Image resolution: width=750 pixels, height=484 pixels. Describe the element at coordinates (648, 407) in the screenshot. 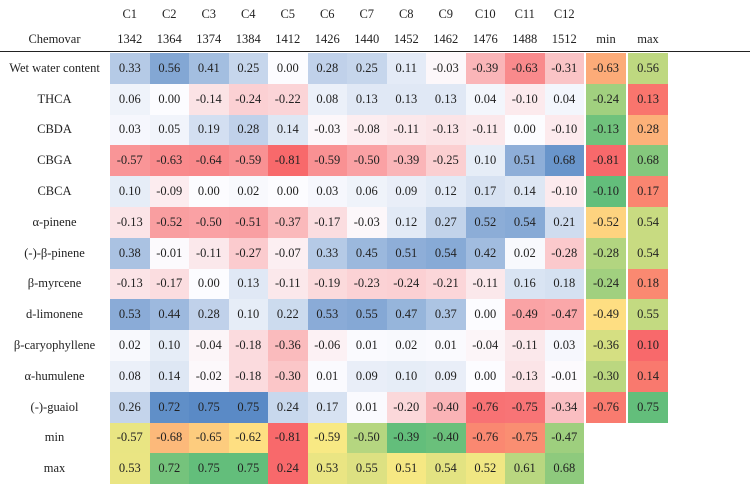

I see `row-max-cell: 0.75` at that location.